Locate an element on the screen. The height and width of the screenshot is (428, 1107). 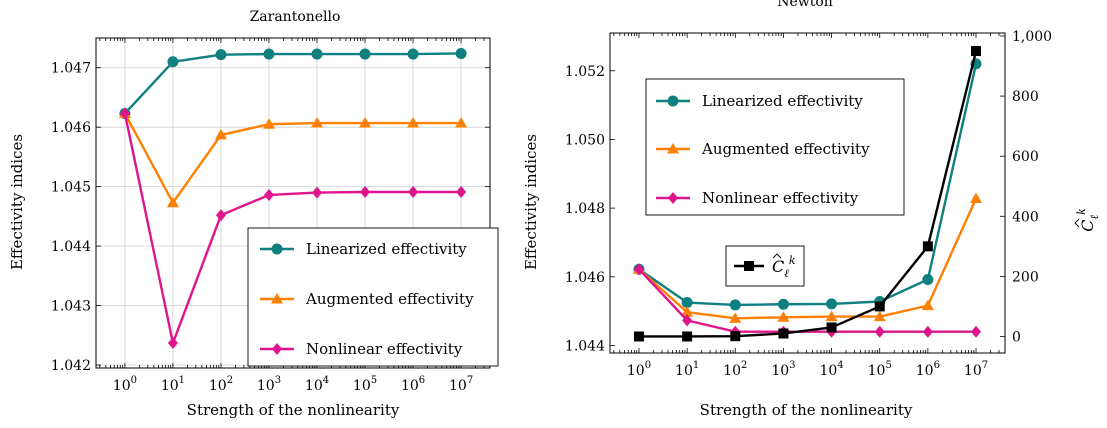
y-tick-label: 1.050 is located at coordinates (585, 140).